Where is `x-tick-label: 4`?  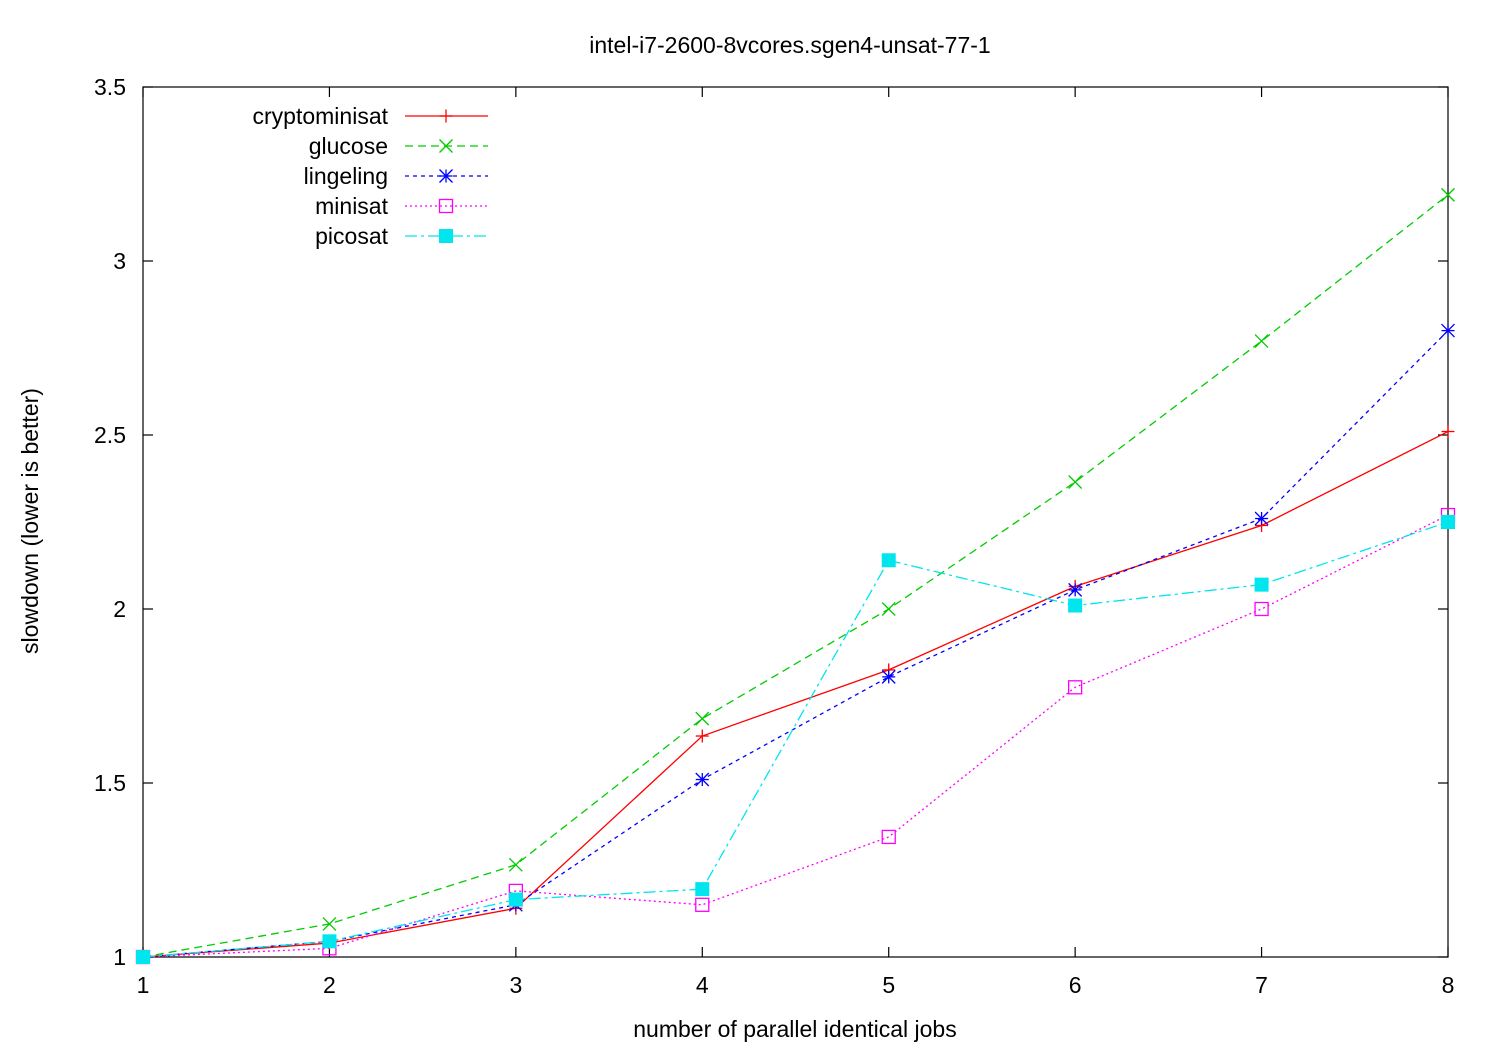
x-tick-label: 4 is located at coordinates (702, 985).